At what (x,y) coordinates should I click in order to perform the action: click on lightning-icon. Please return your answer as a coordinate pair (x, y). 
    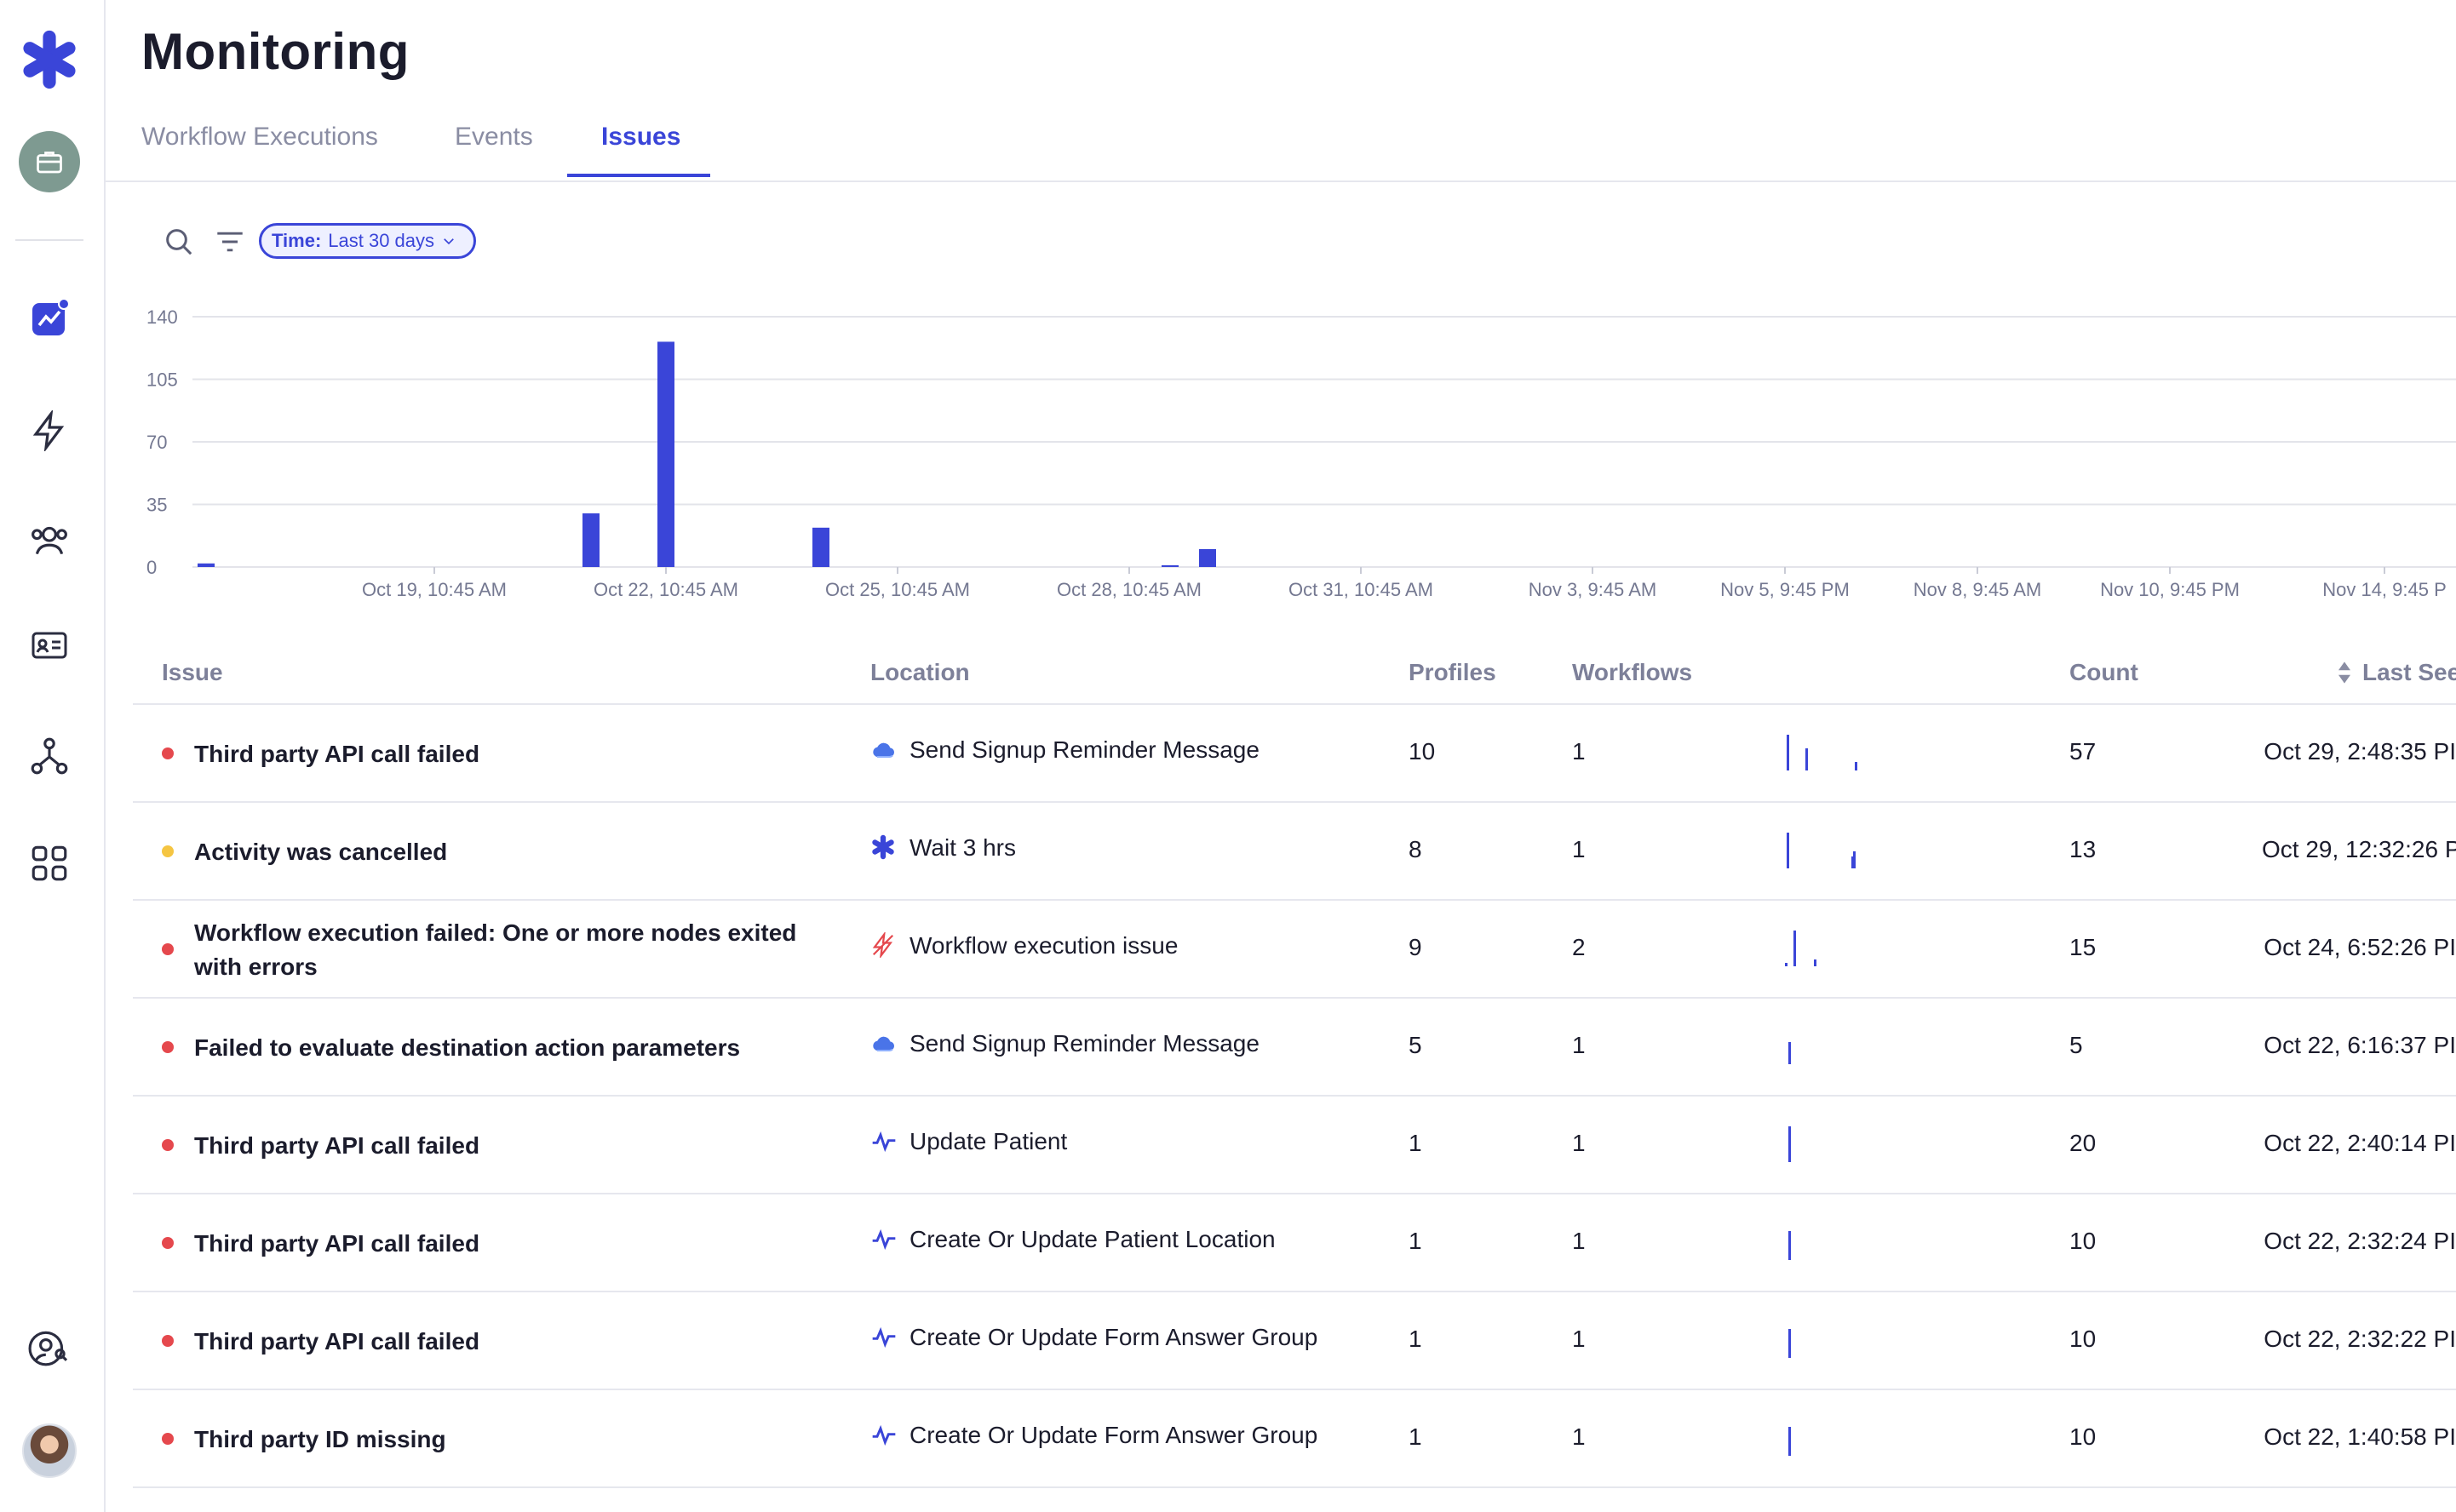
    Looking at the image, I should click on (49, 430).